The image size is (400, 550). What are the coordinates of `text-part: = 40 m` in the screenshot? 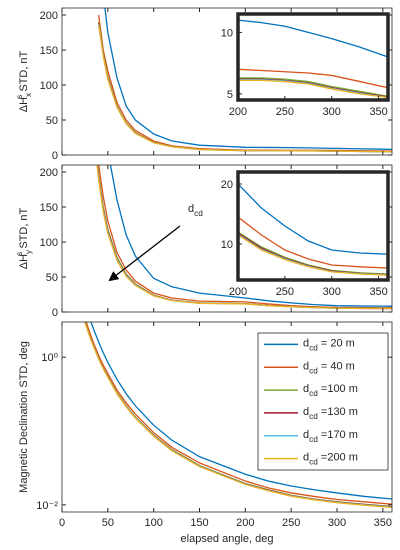 It's located at (336, 366).